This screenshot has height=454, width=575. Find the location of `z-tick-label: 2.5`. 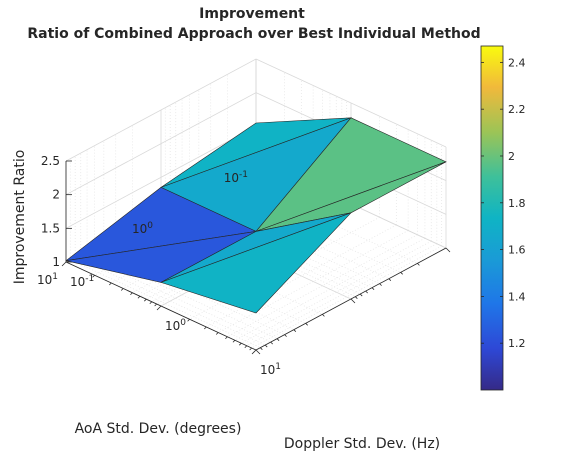

z-tick-label: 2.5 is located at coordinates (50, 161).